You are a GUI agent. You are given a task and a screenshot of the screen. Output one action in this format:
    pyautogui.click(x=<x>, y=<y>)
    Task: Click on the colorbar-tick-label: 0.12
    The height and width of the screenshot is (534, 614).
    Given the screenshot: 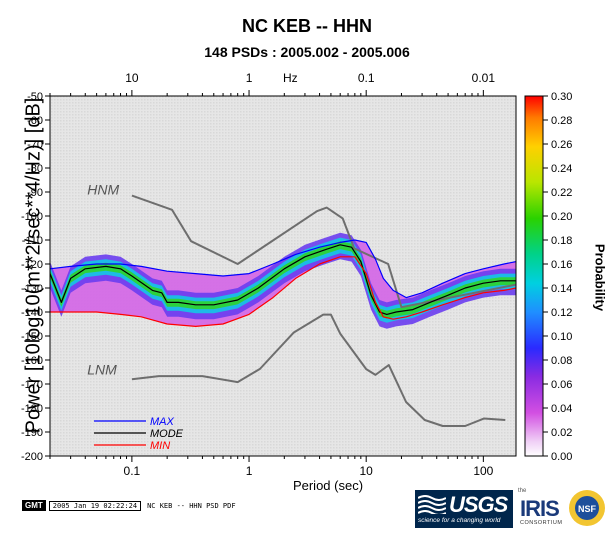 What is the action you would take?
    pyautogui.click(x=561, y=313)
    